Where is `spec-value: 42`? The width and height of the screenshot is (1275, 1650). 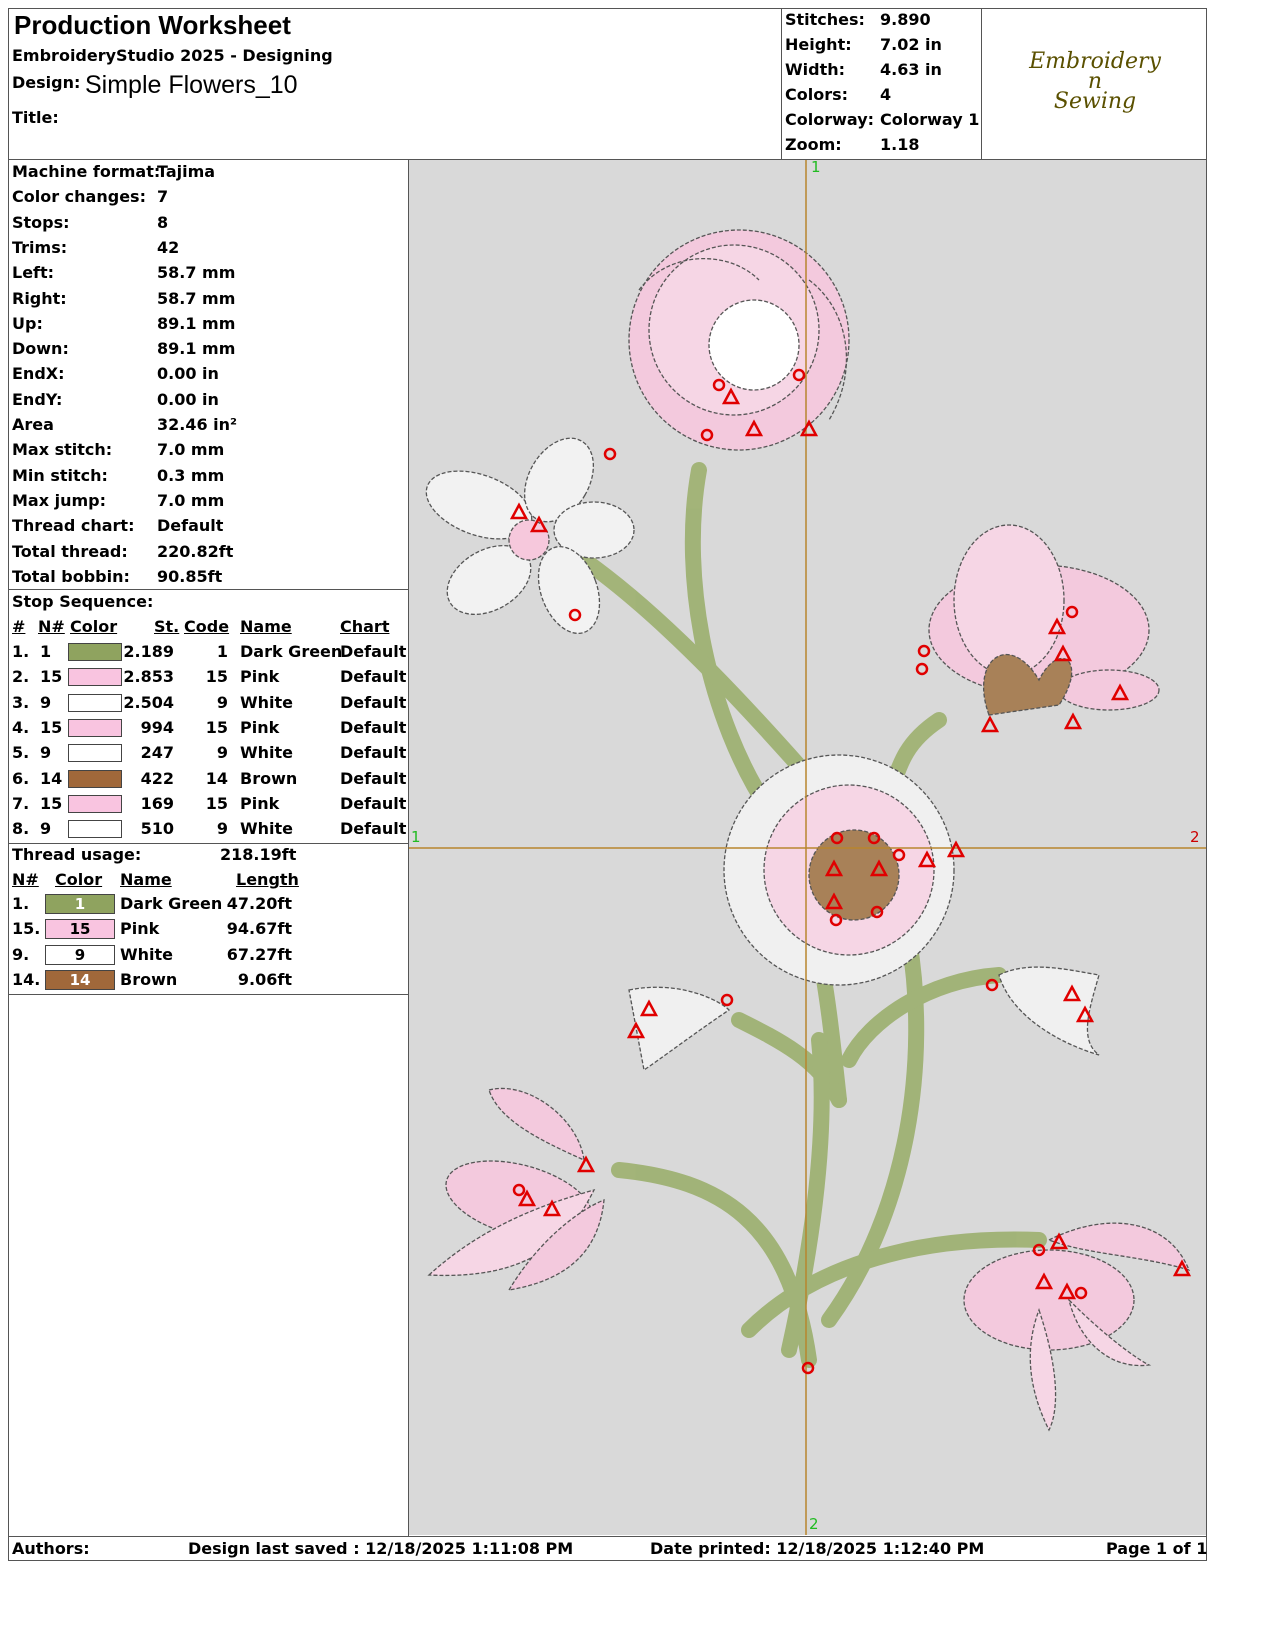 spec-value: 42 is located at coordinates (168, 247).